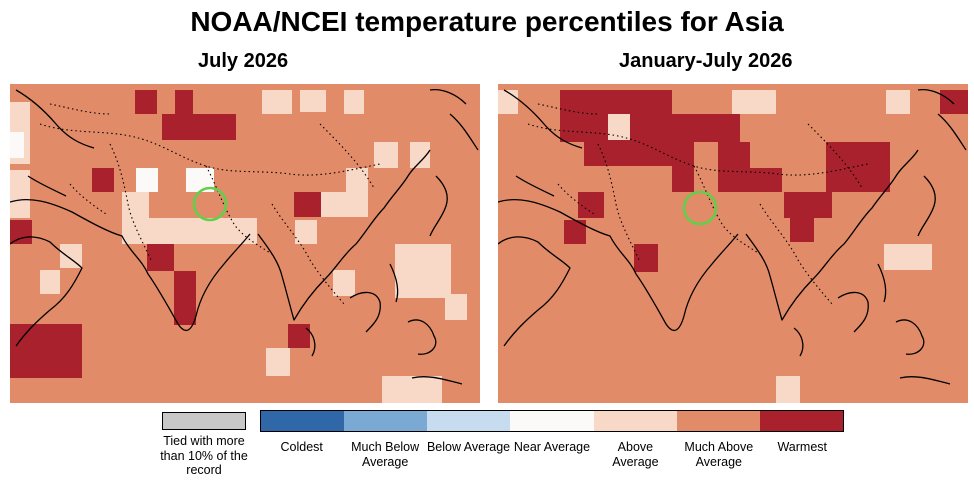 This screenshot has height=495, width=974. I want to click on legend-label-much-below-average: Much Below Average, so click(385, 454).